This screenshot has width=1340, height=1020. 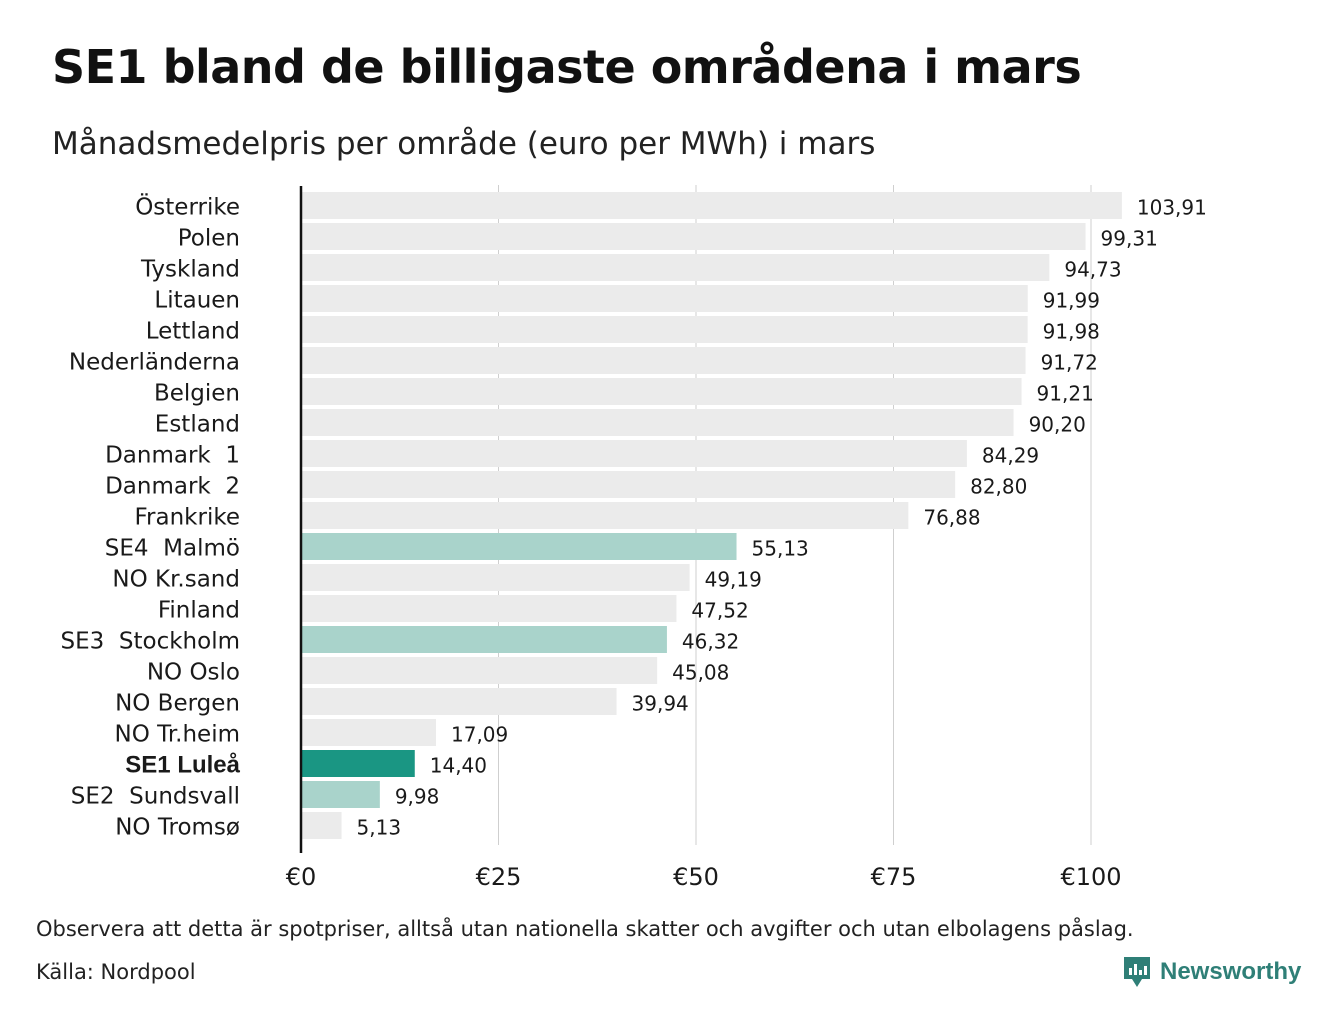 I want to click on value-label: 91,72, so click(x=1069, y=363).